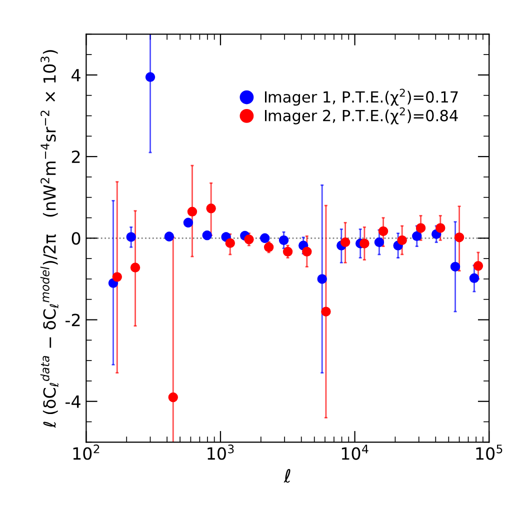 The width and height of the screenshot is (510, 510). I want to click on x-tick-label: 10$^{3}$, so click(221, 452).